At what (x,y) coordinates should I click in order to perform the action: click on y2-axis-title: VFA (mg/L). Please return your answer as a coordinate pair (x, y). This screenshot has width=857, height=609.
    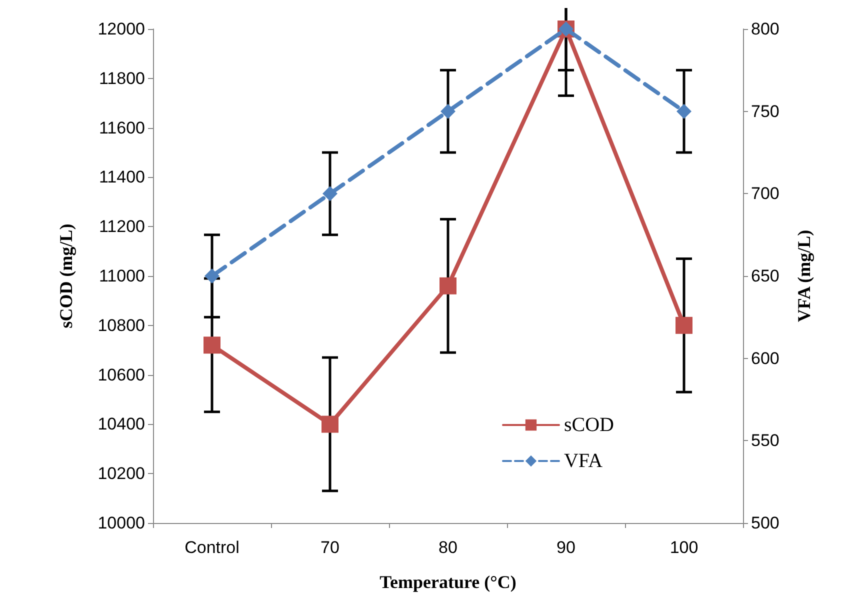
    Looking at the image, I should click on (804, 276).